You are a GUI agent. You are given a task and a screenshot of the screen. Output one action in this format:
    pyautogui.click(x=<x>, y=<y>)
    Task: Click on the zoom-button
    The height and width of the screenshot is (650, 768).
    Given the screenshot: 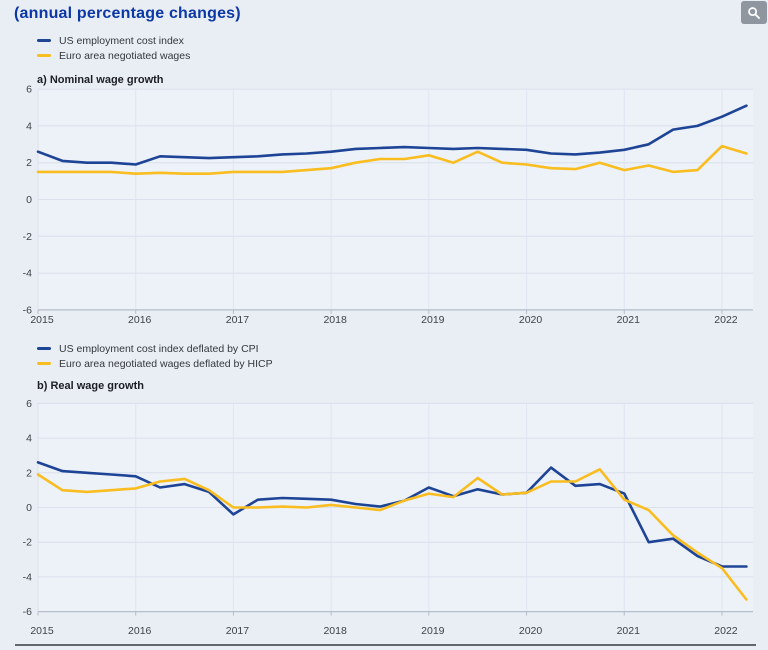 What is the action you would take?
    pyautogui.click(x=754, y=12)
    